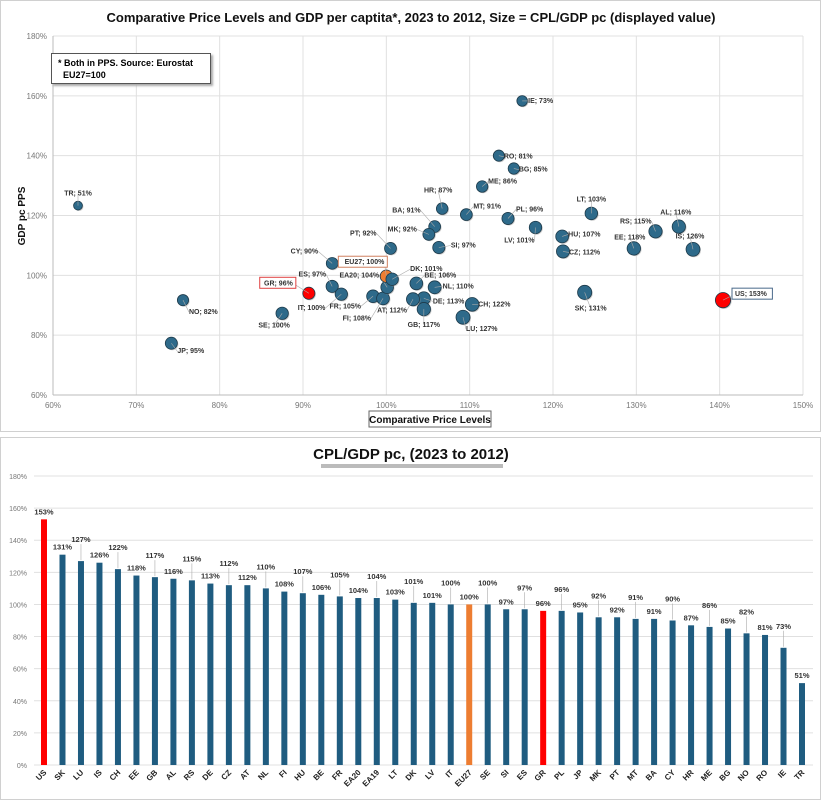 This screenshot has height=800, width=821. What do you see at coordinates (691, 236) in the screenshot?
I see `data-label: IS; 126%` at bounding box center [691, 236].